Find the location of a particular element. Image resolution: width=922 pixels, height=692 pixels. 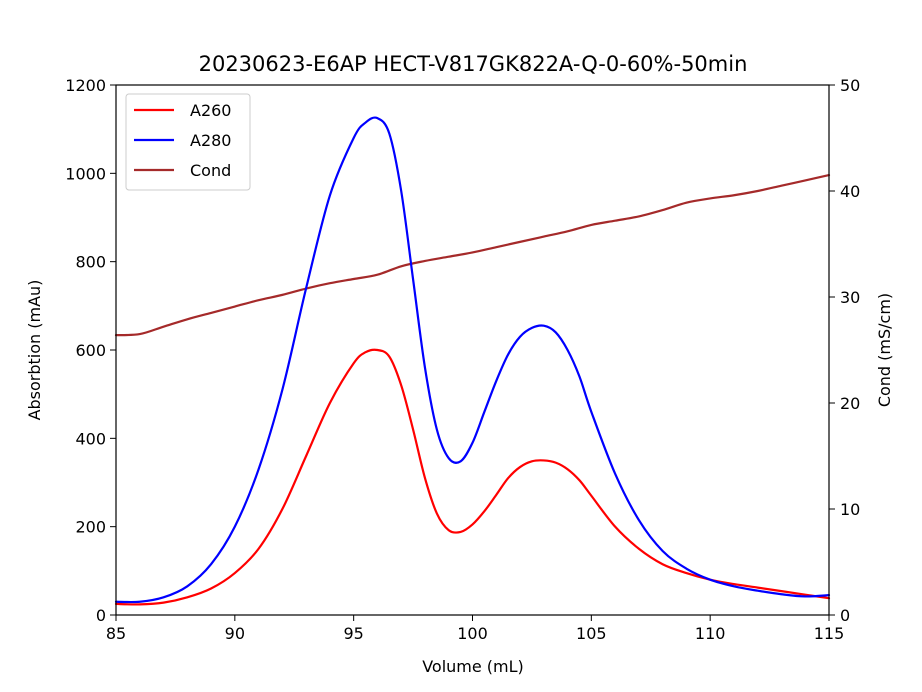

y2-axis-label: Cond (mS/cm) is located at coordinates (884, 350).